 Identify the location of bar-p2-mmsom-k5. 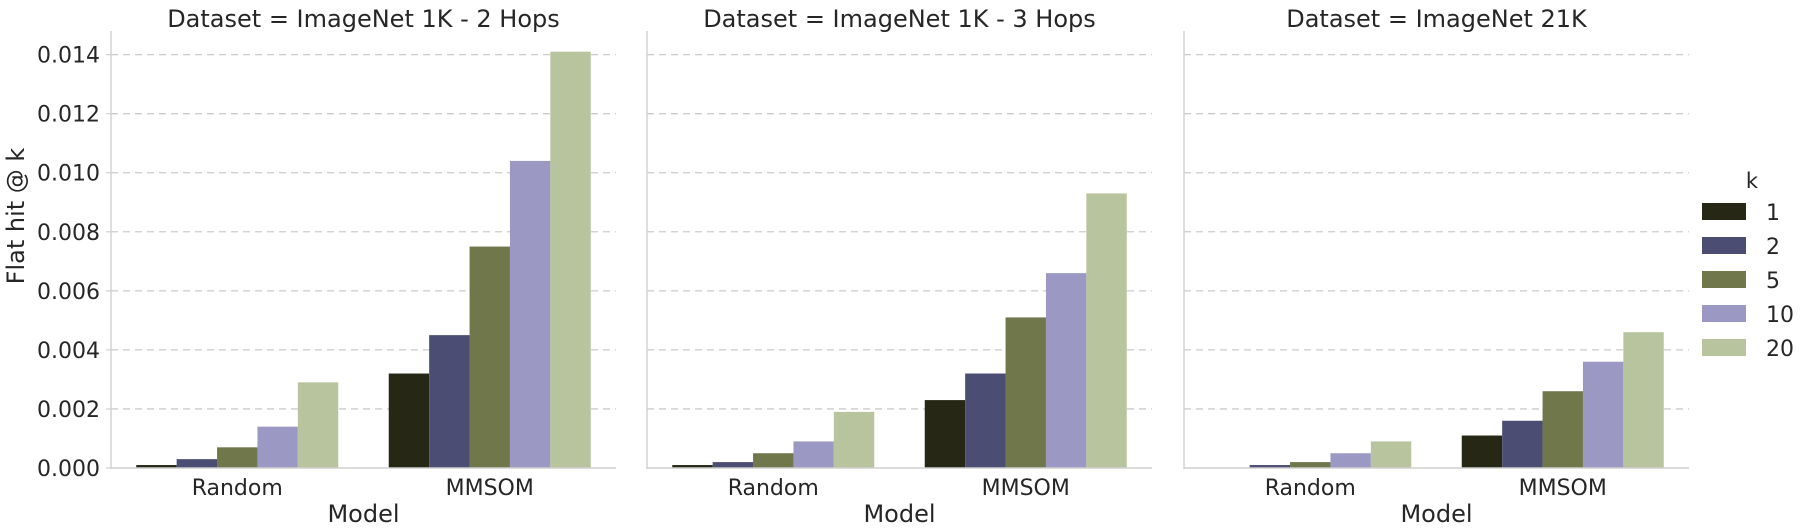
(1025, 392).